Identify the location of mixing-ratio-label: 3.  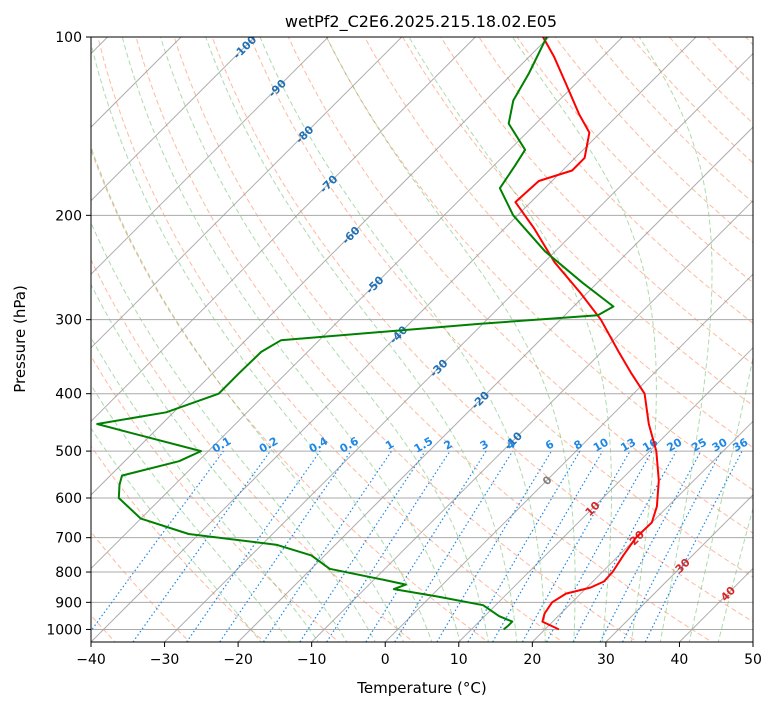
(484, 445).